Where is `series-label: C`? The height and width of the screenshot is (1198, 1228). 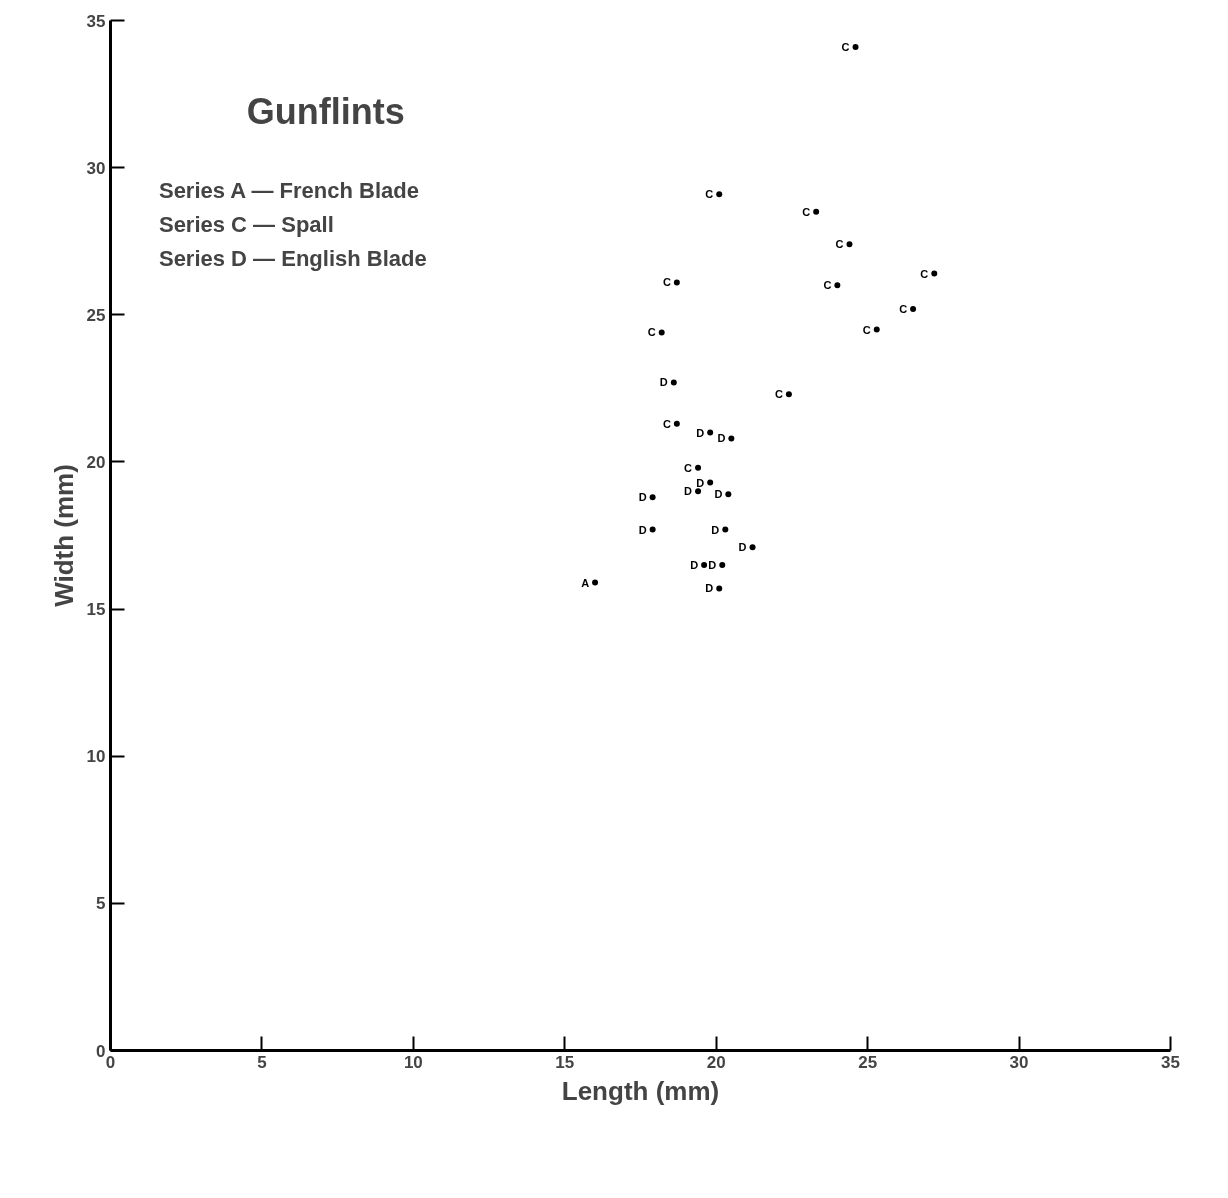
series-label: C is located at coordinates (845, 46).